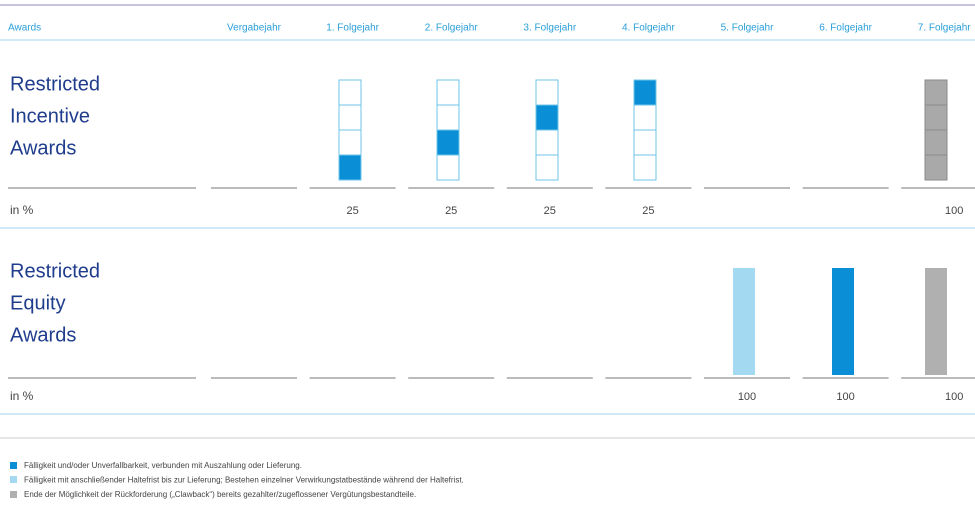  Describe the element at coordinates (24, 28) in the screenshot. I see `header-label: Awards` at that location.